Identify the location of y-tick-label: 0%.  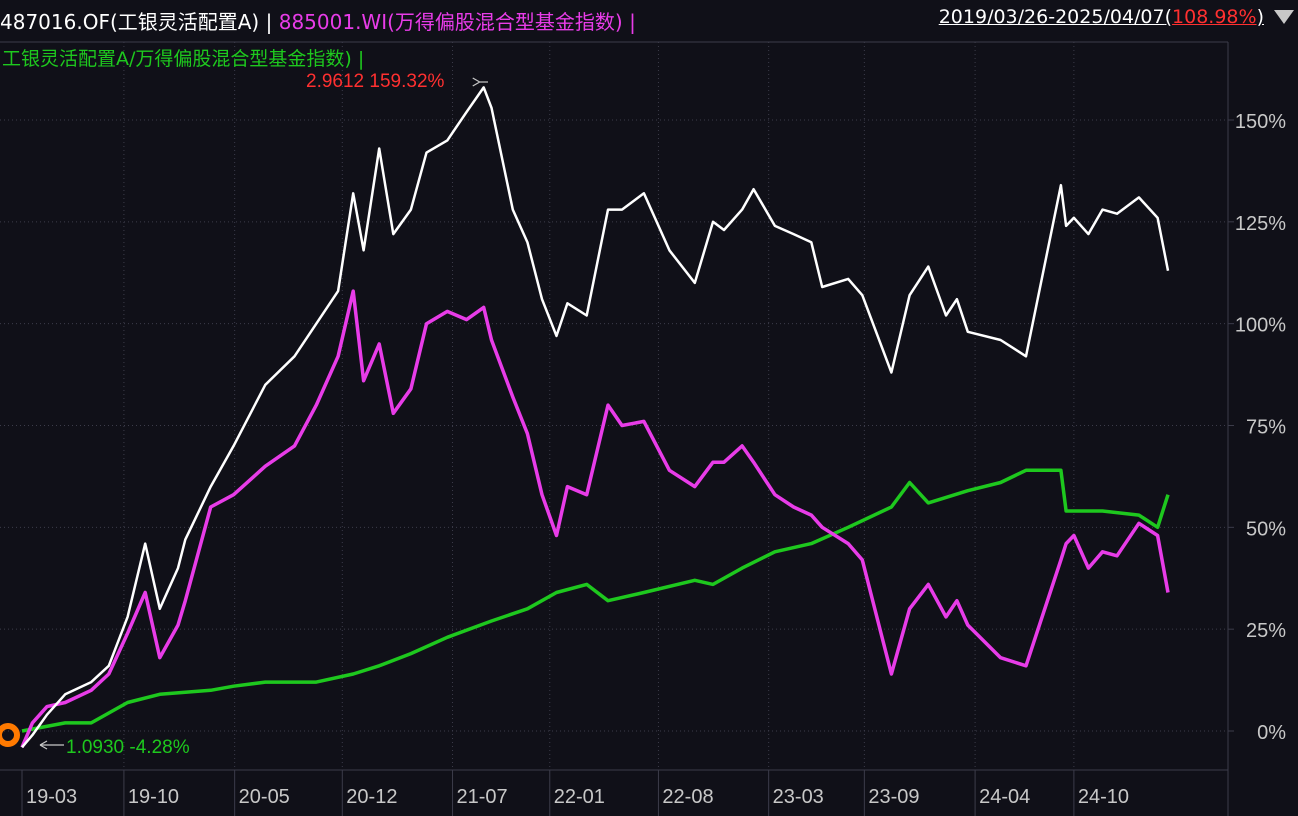
(1271, 733).